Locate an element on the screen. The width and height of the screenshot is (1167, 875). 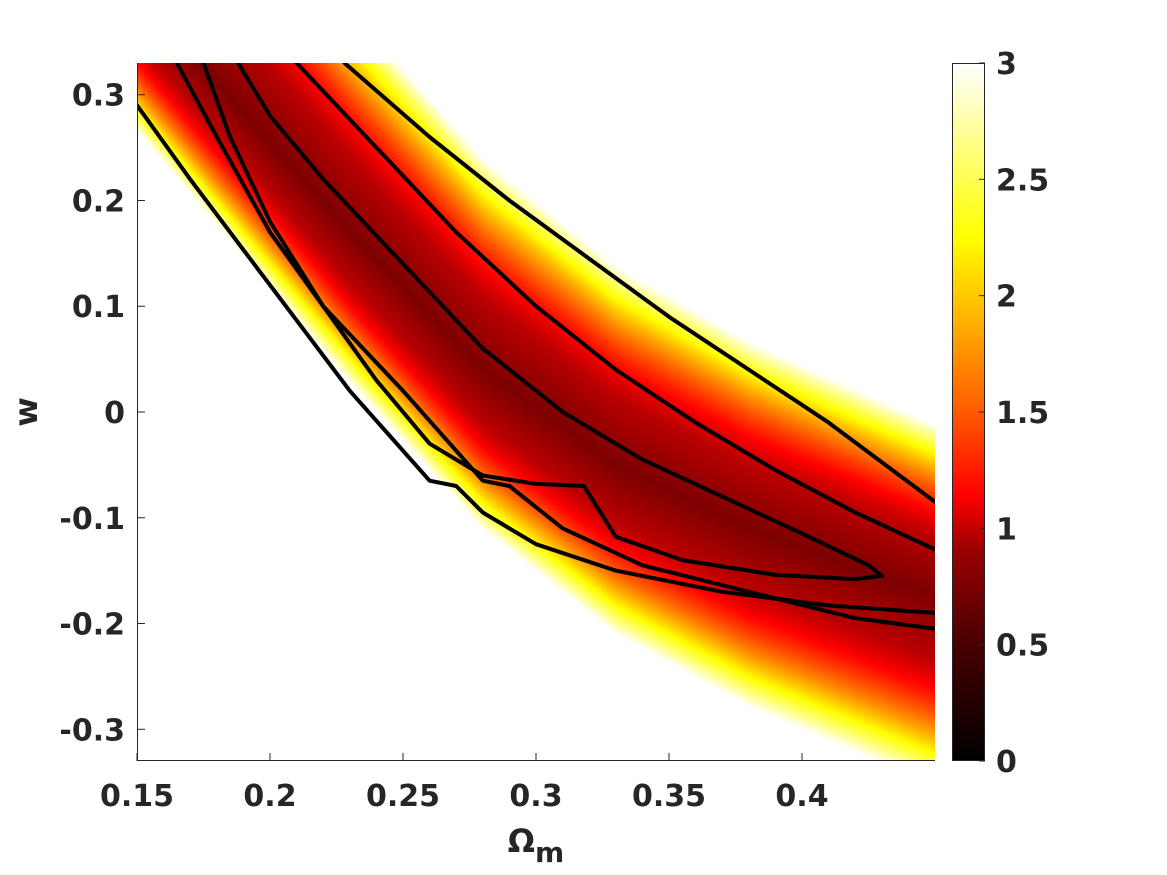
x-tick-label: 0.4 is located at coordinates (801, 796).